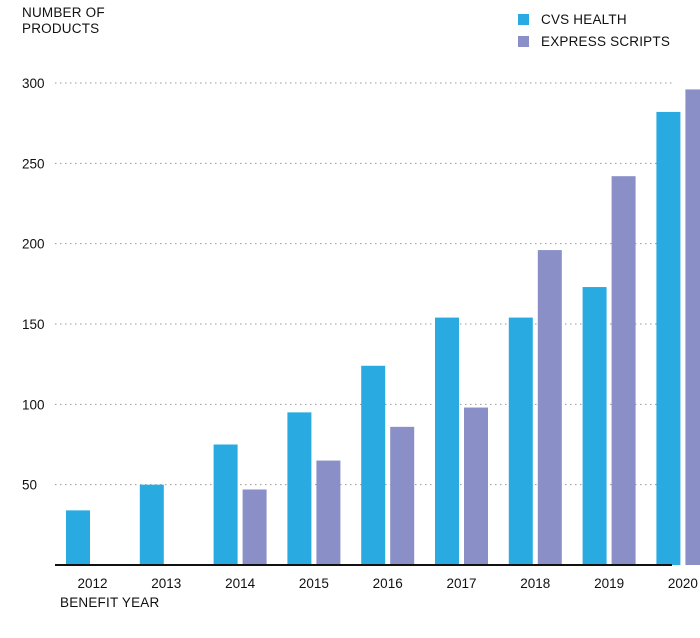 The width and height of the screenshot is (700, 638). Describe the element at coordinates (373, 465) in the screenshot. I see `bar-cvs-health-2016` at that location.